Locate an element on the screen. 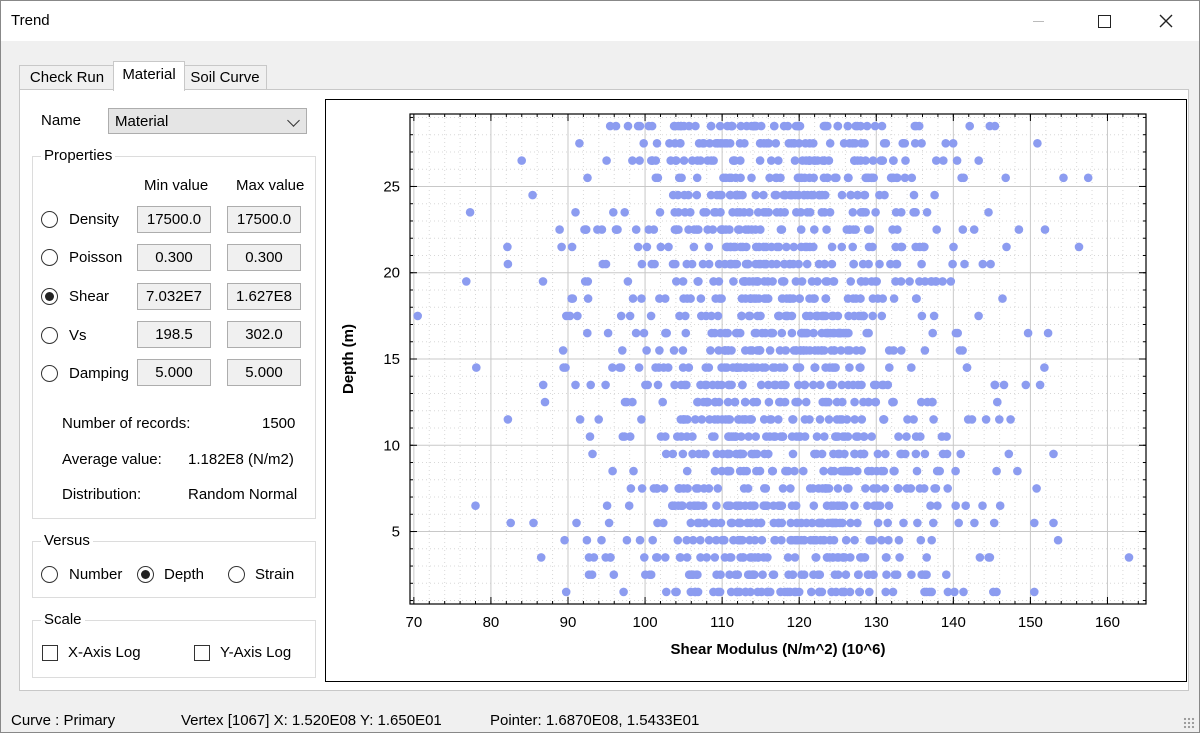 Image resolution: width=1200 pixels, height=733 pixels. versus-strain-radio is located at coordinates (236, 574).